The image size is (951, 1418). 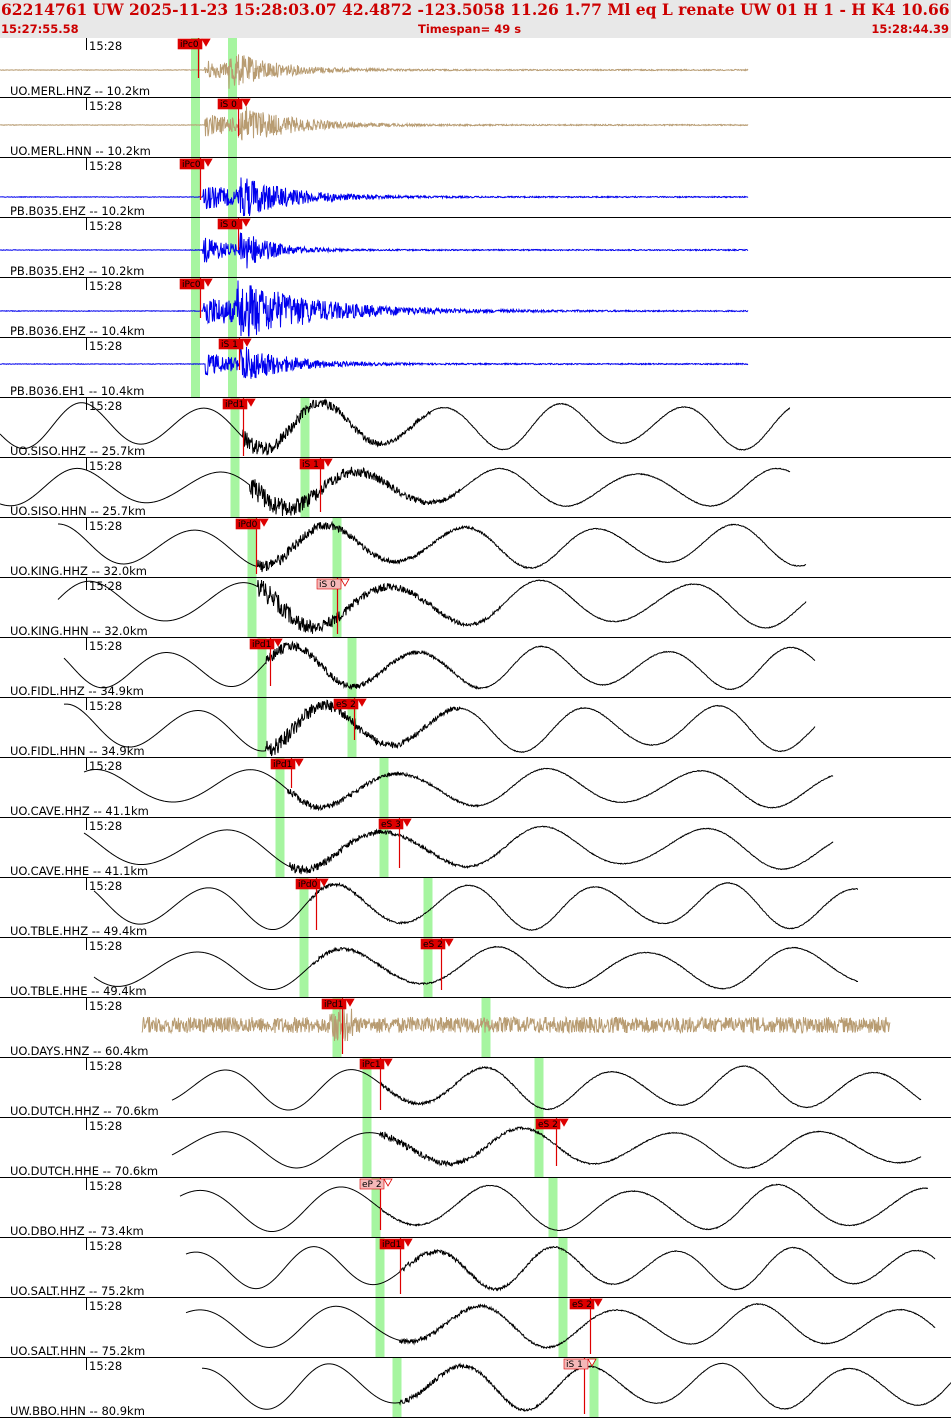 I want to click on trace-panel: 15:28 iPd1 UO.DAYS.HNZ -- 60.4km, so click(x=475, y=1028).